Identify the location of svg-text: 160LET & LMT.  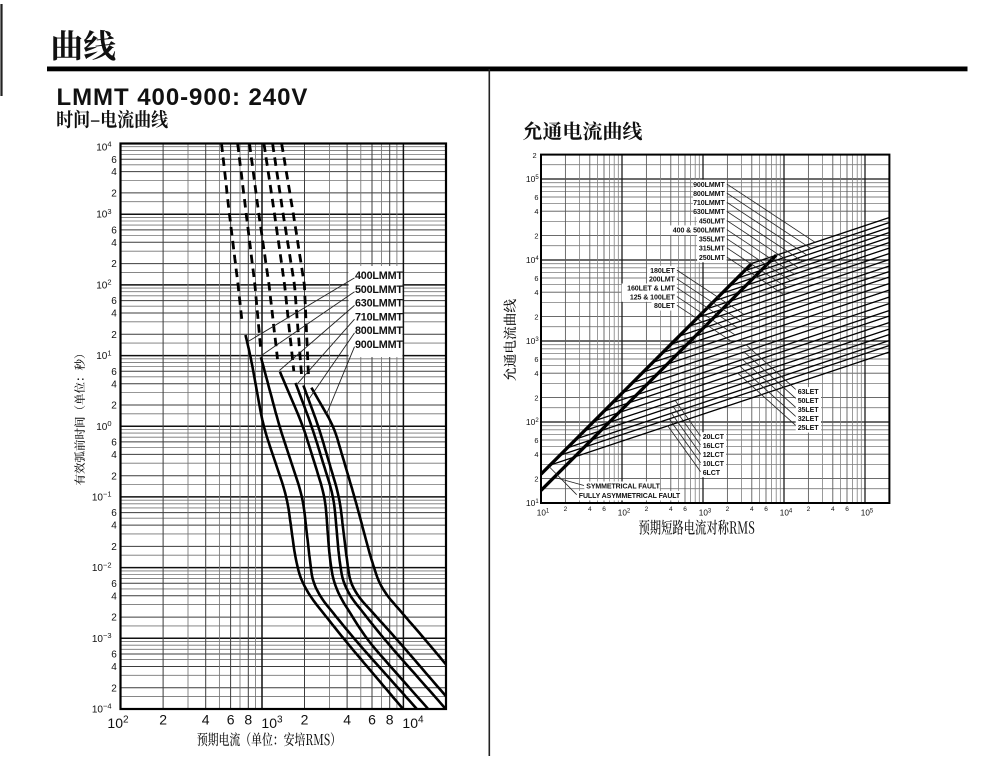
(651, 289).